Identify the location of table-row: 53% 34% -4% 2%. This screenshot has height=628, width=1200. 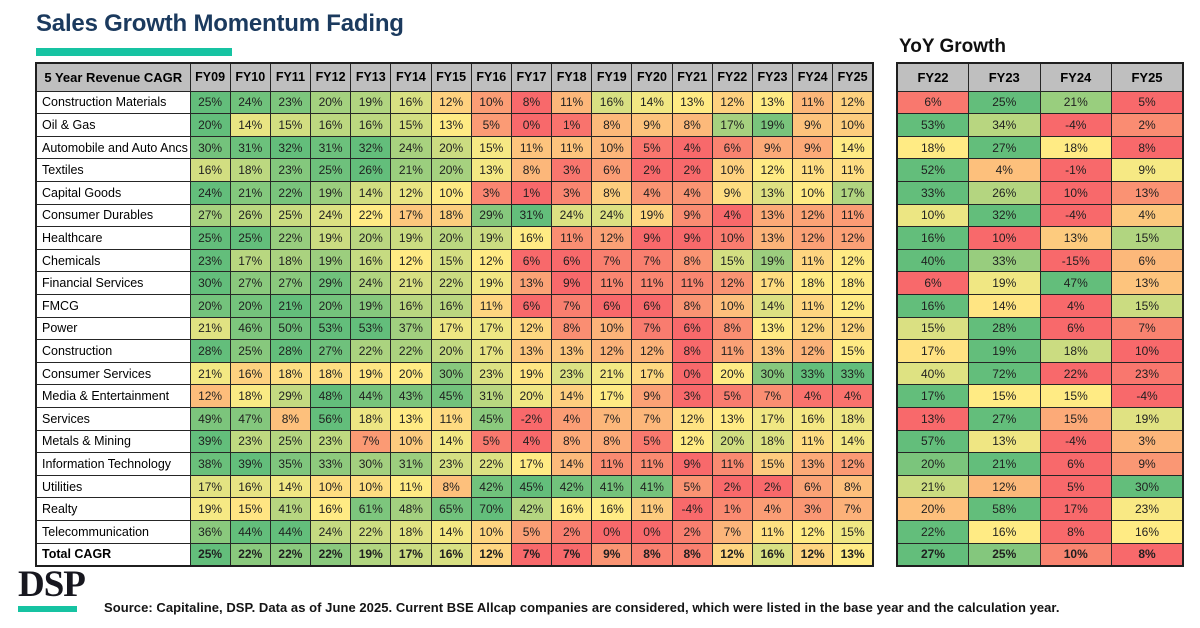
(1040, 125).